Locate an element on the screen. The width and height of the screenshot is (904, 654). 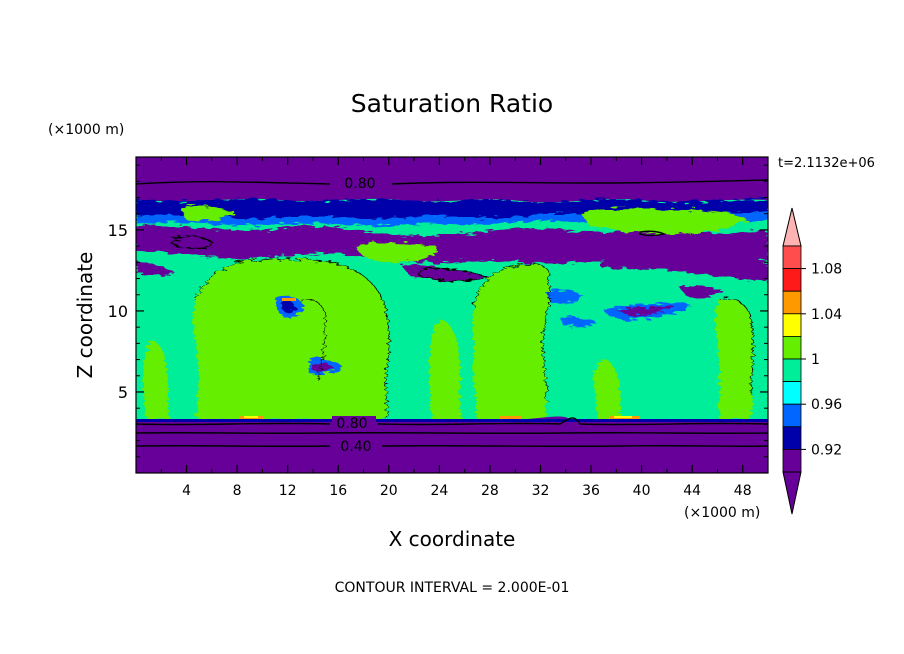
chart-title: Saturation Ratio is located at coordinates (452, 103).